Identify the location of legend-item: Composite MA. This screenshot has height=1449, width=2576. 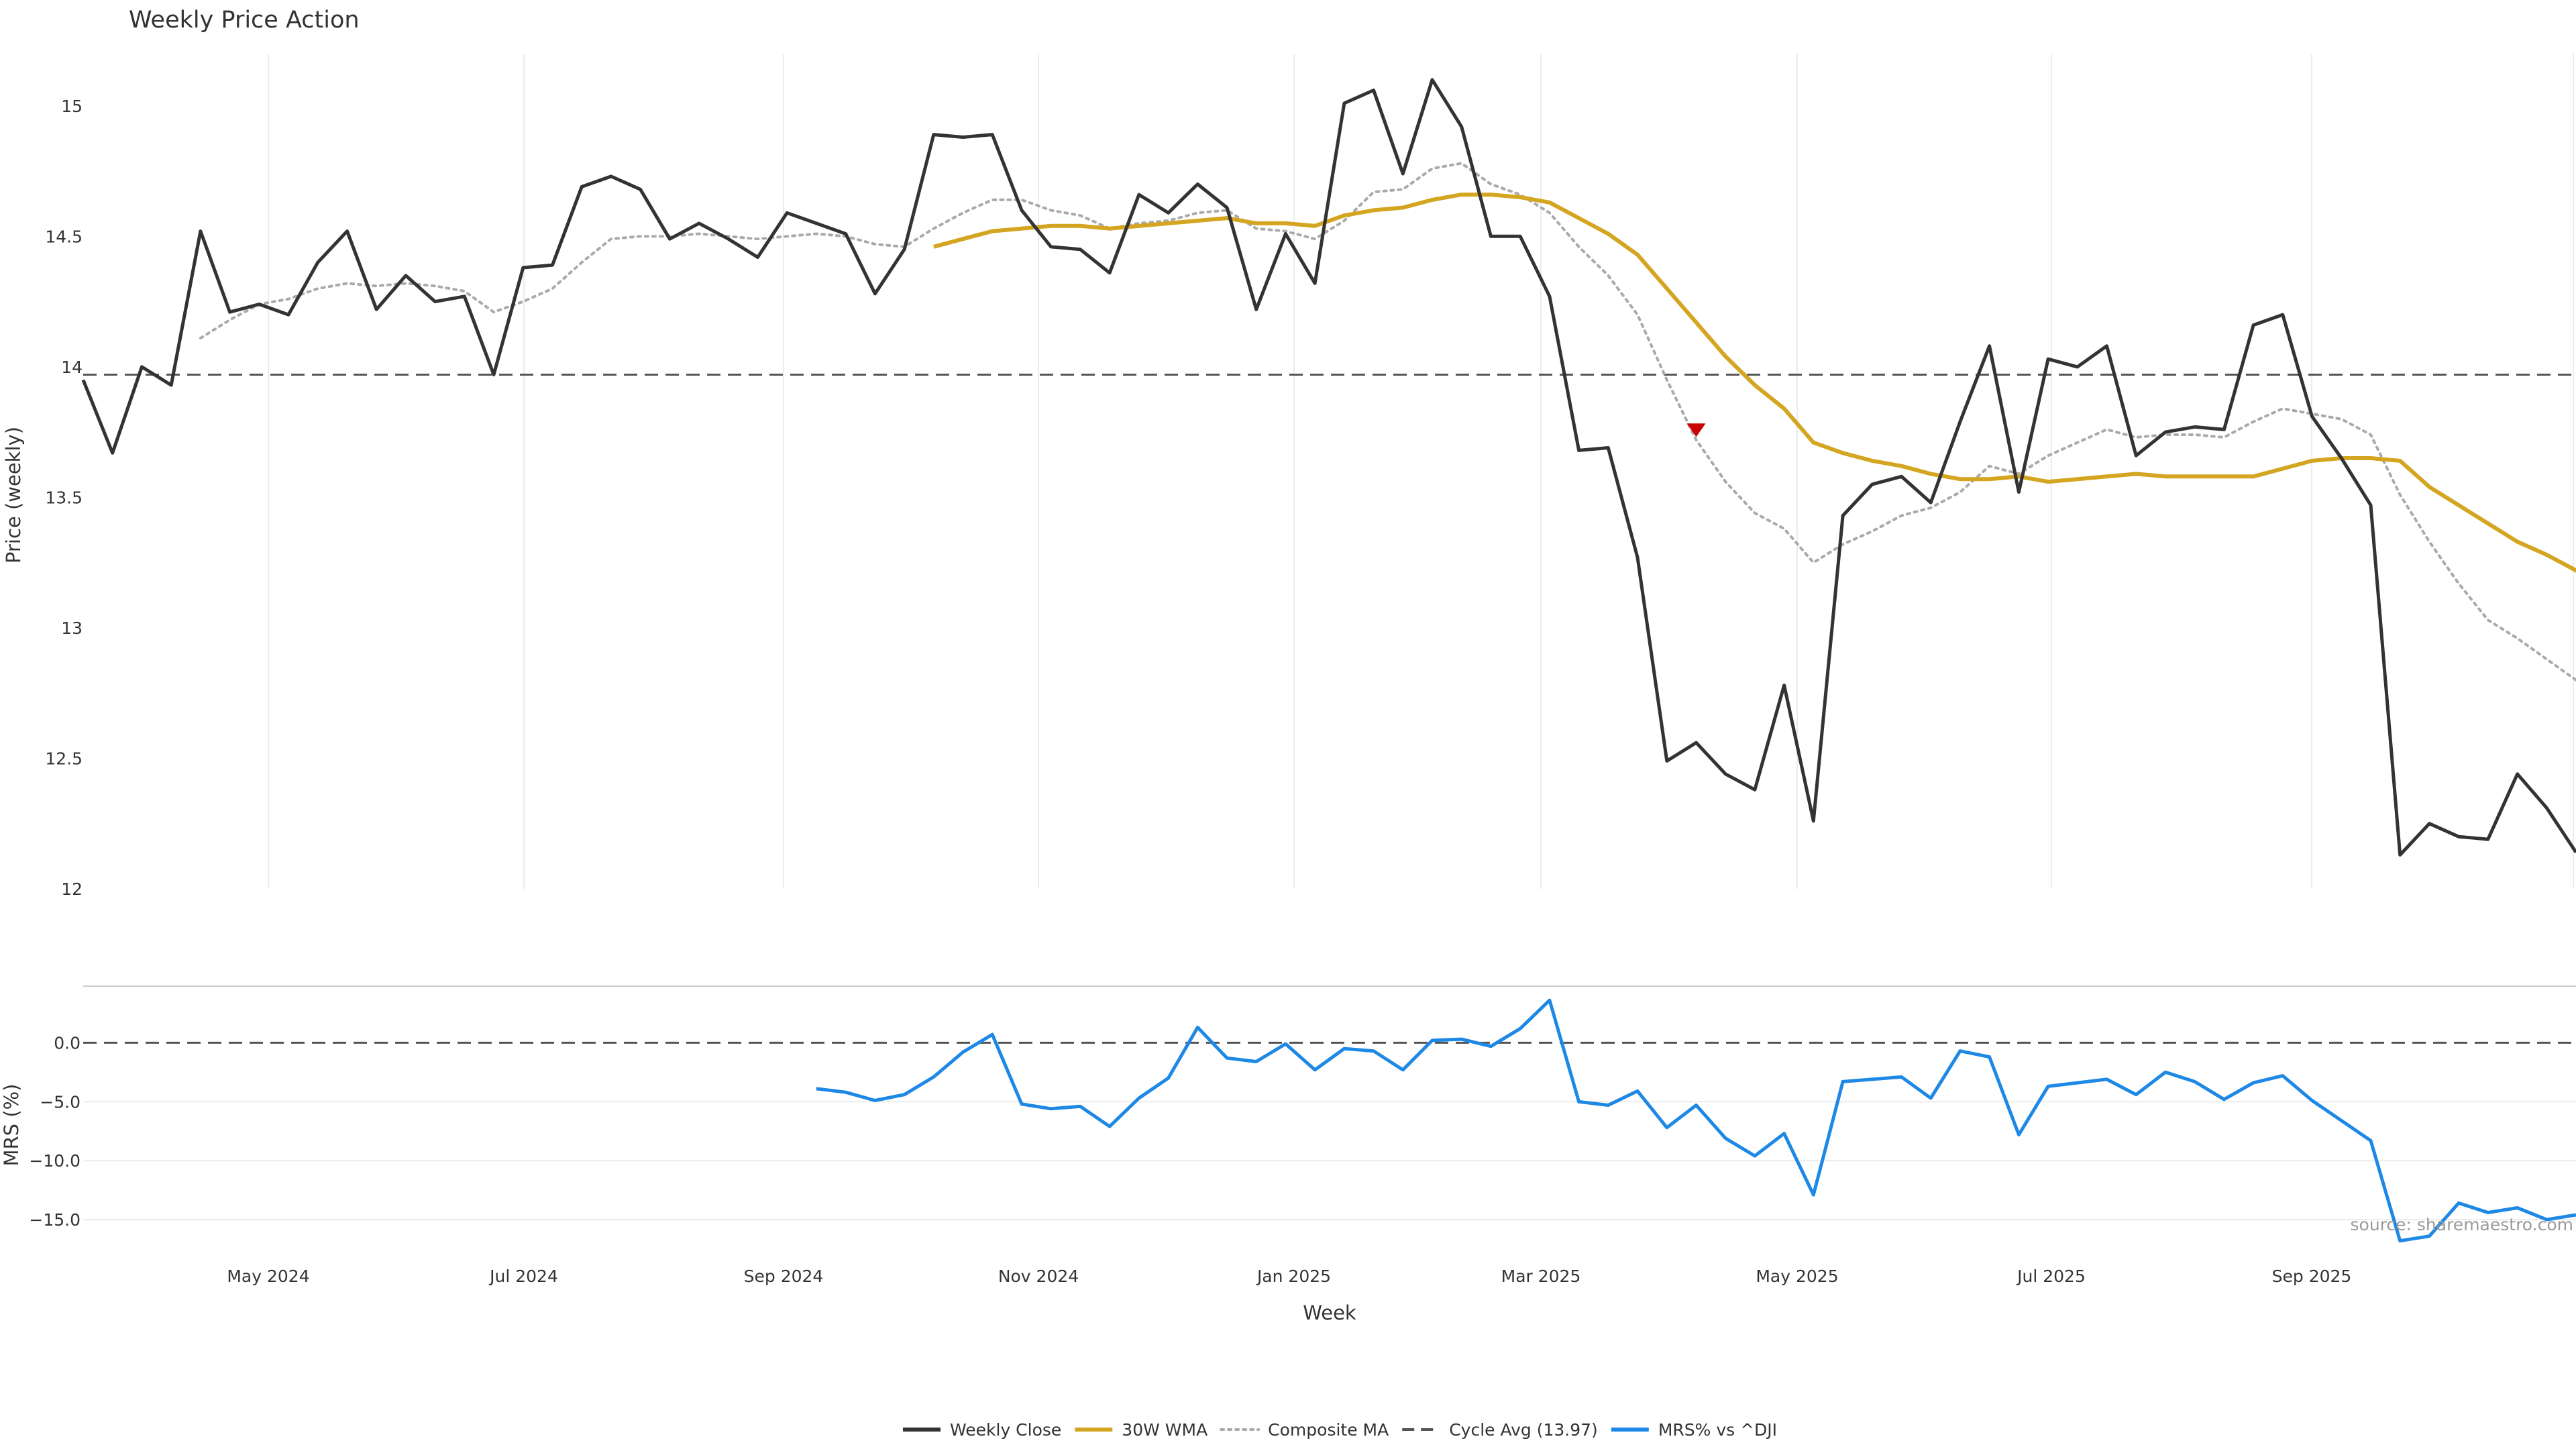
(1304, 1430).